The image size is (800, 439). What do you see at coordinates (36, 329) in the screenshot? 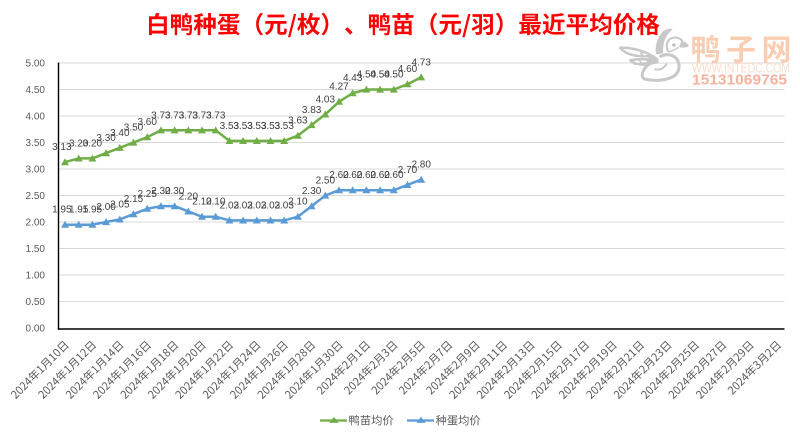
I see `svg-text: 0.00` at bounding box center [36, 329].